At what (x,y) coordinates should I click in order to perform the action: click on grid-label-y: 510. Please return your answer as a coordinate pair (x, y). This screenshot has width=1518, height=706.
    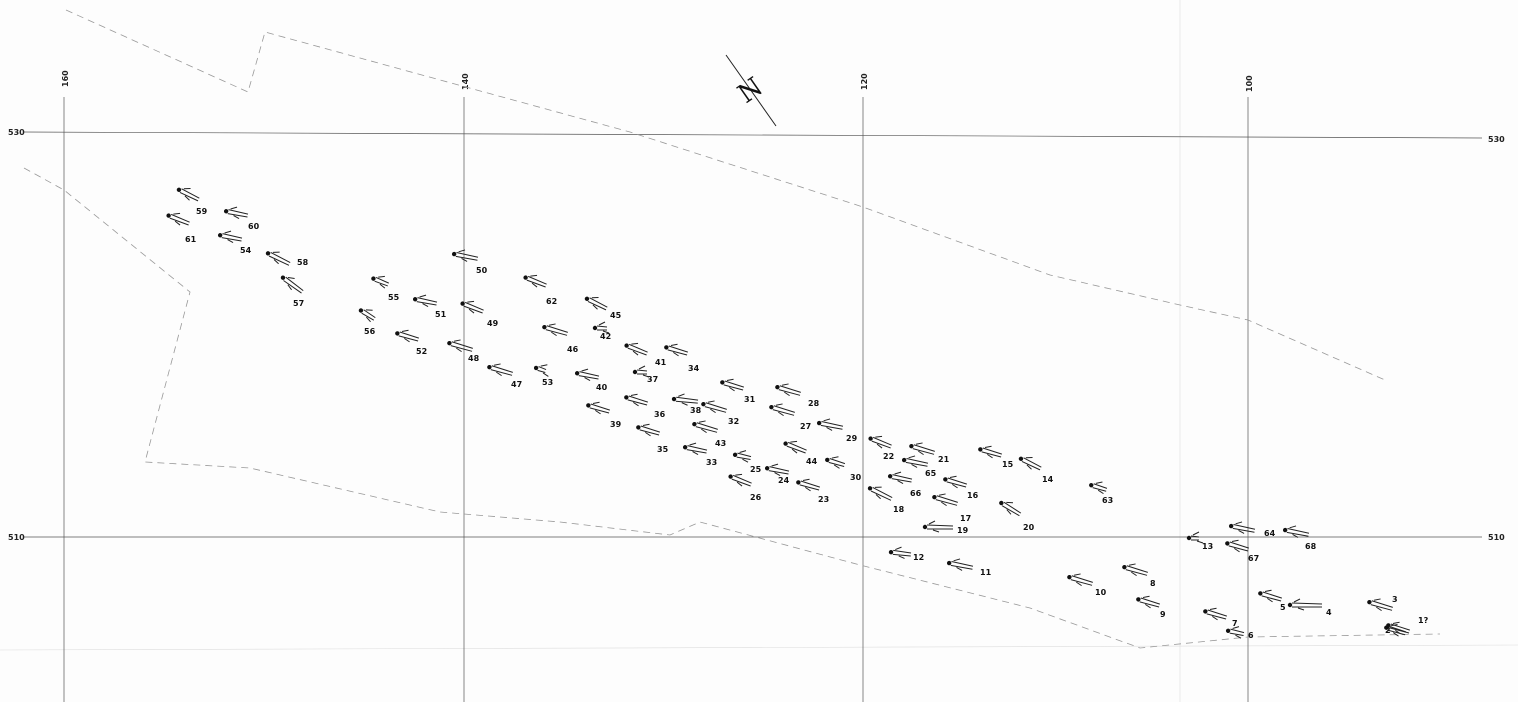
    Looking at the image, I should click on (16, 537).